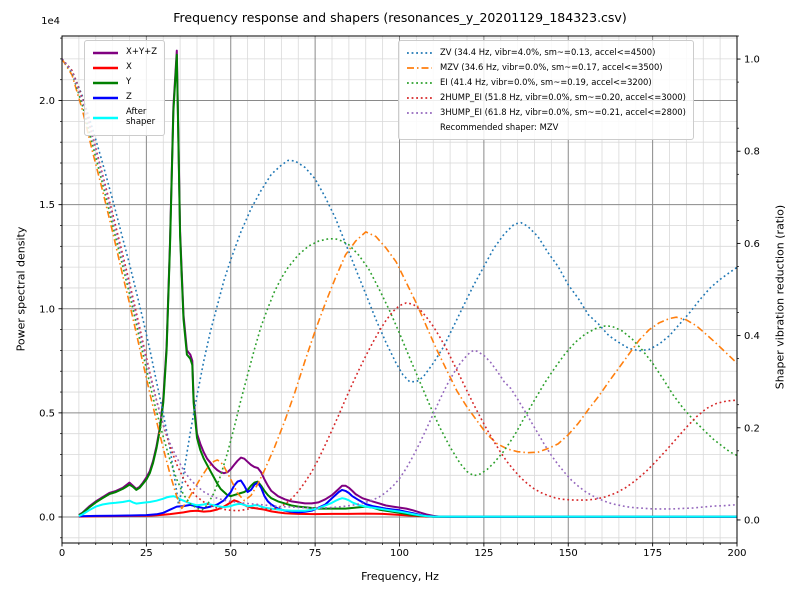 This screenshot has width=800, height=600. I want to click on legend-recommended-note: Recommended shaper: MZV, so click(546, 127).